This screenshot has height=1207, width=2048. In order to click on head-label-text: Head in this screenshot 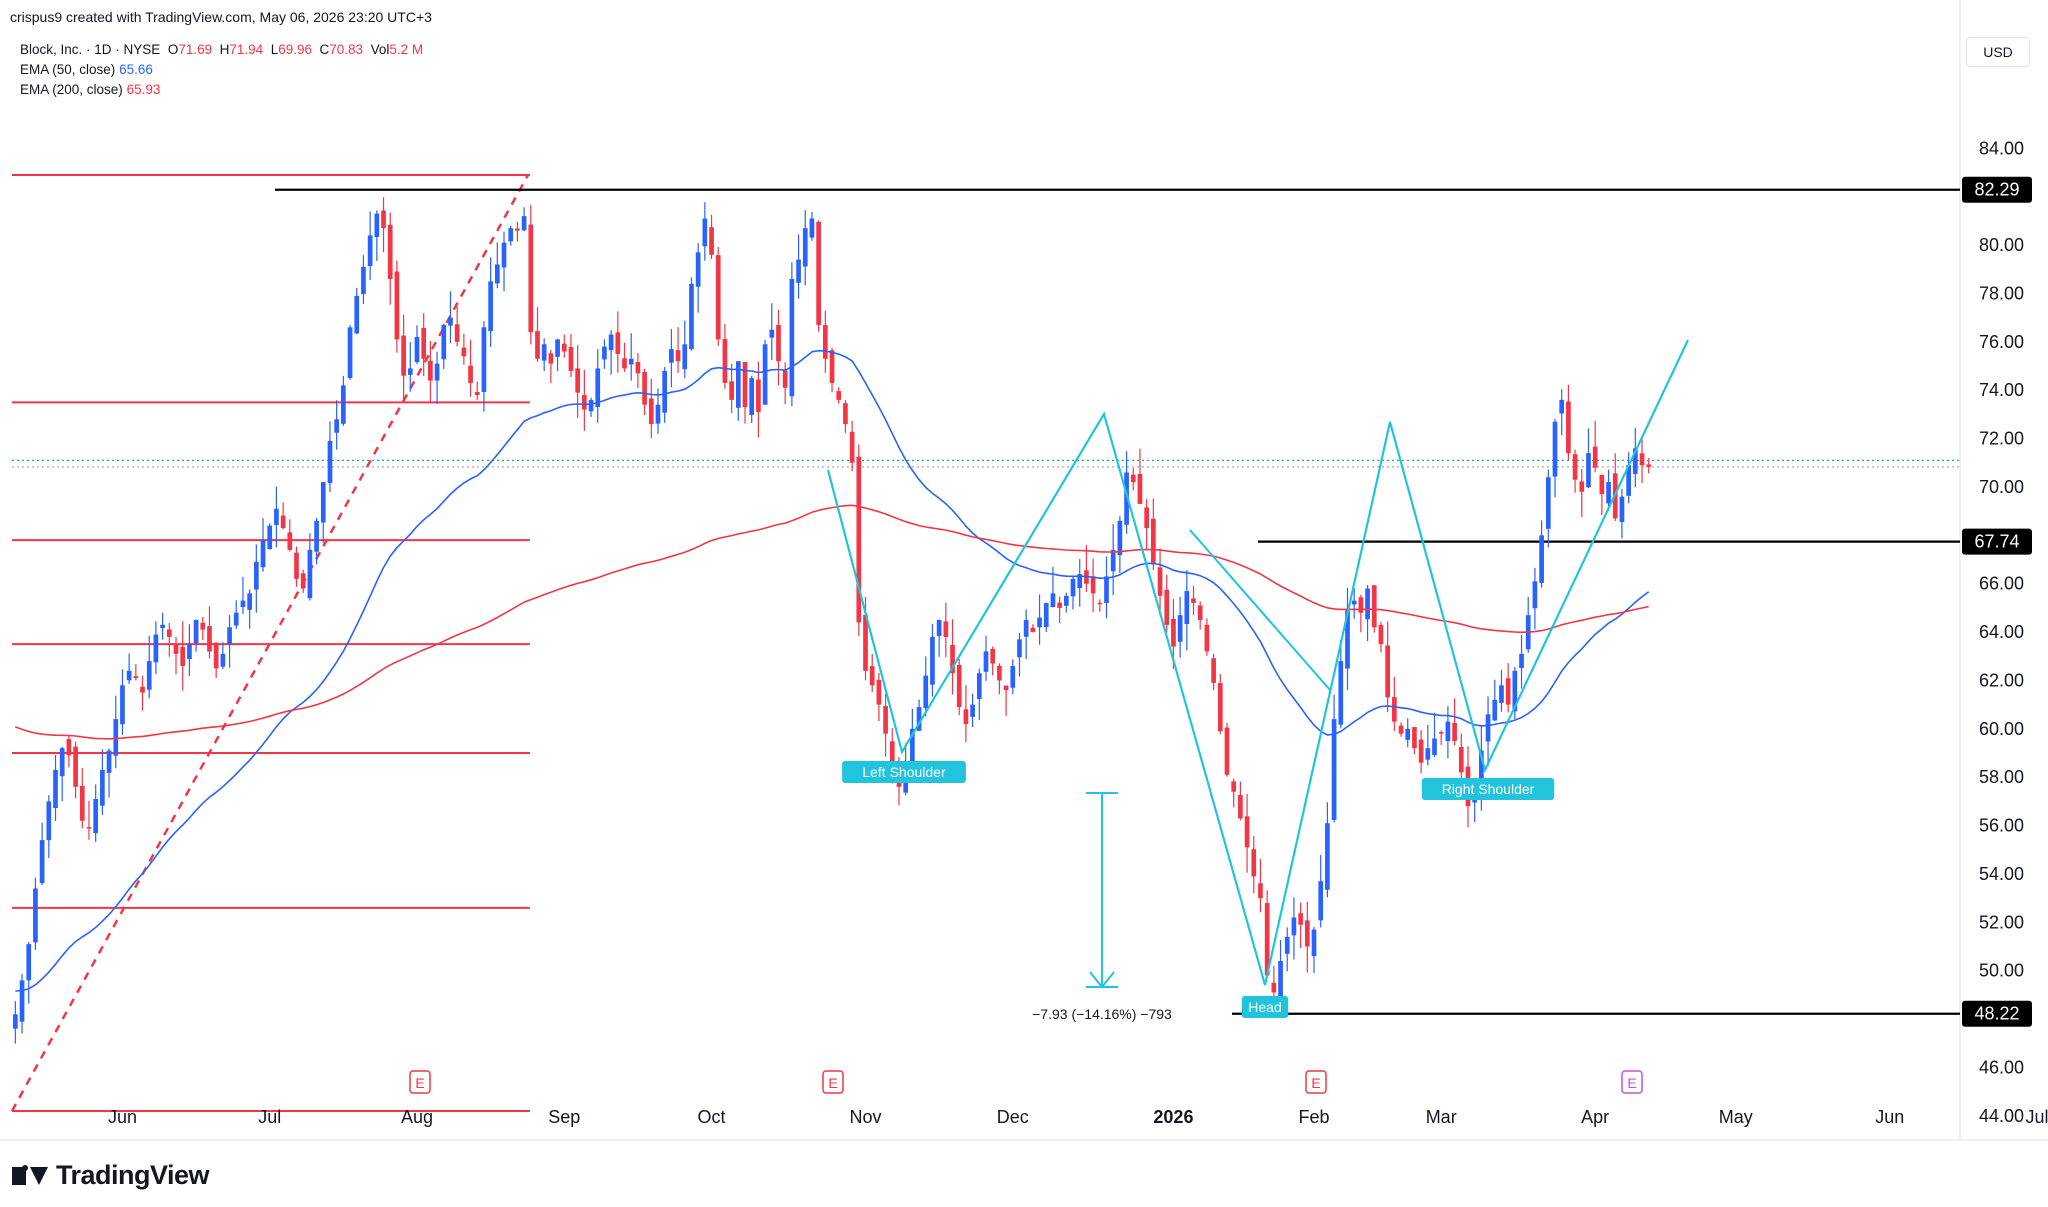, I will do `click(1264, 1007)`.